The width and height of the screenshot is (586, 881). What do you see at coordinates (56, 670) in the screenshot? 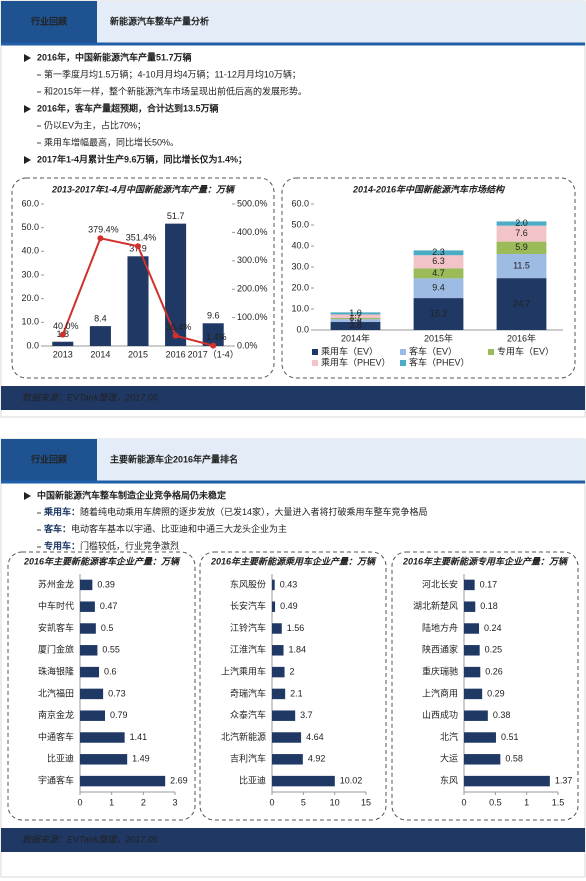
I see `category-label: 珠海银隆` at bounding box center [56, 670].